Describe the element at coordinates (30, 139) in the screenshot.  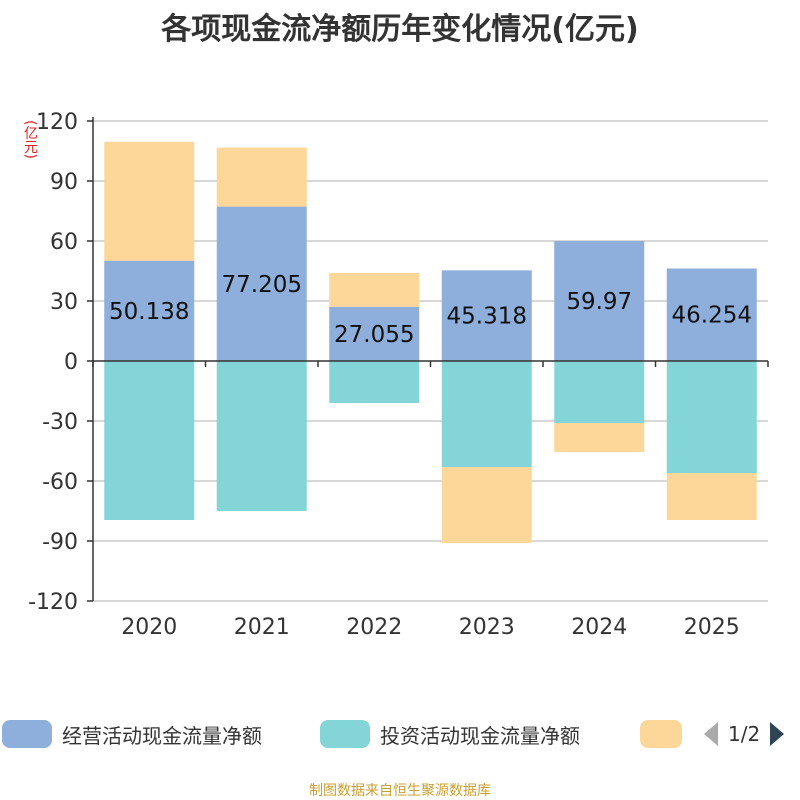
I see `y-axis-unit-label: (亿元)` at that location.